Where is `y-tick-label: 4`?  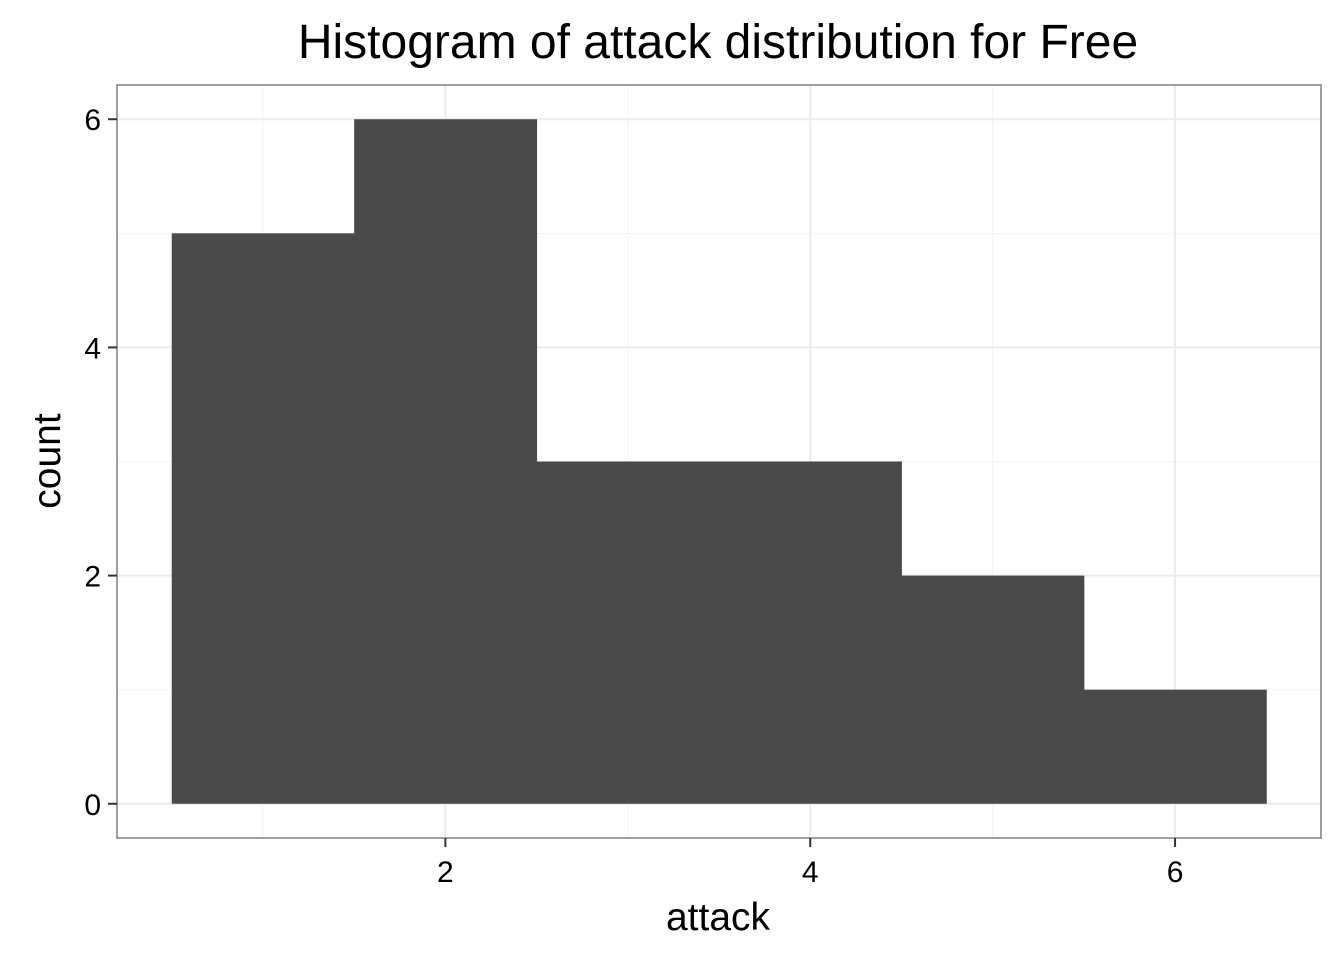
y-tick-label: 4 is located at coordinates (92, 348).